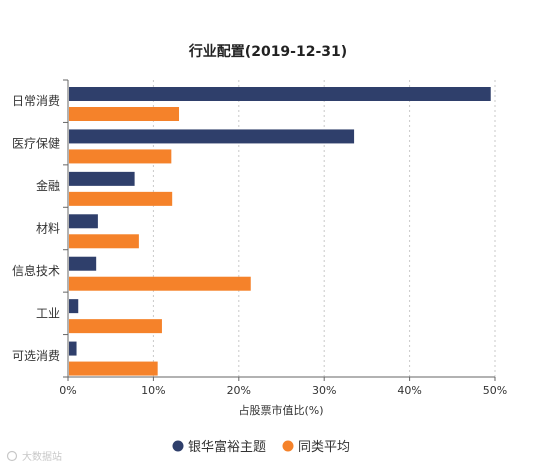  What do you see at coordinates (495, 390) in the screenshot?
I see `x-tick-label: 50%` at bounding box center [495, 390].